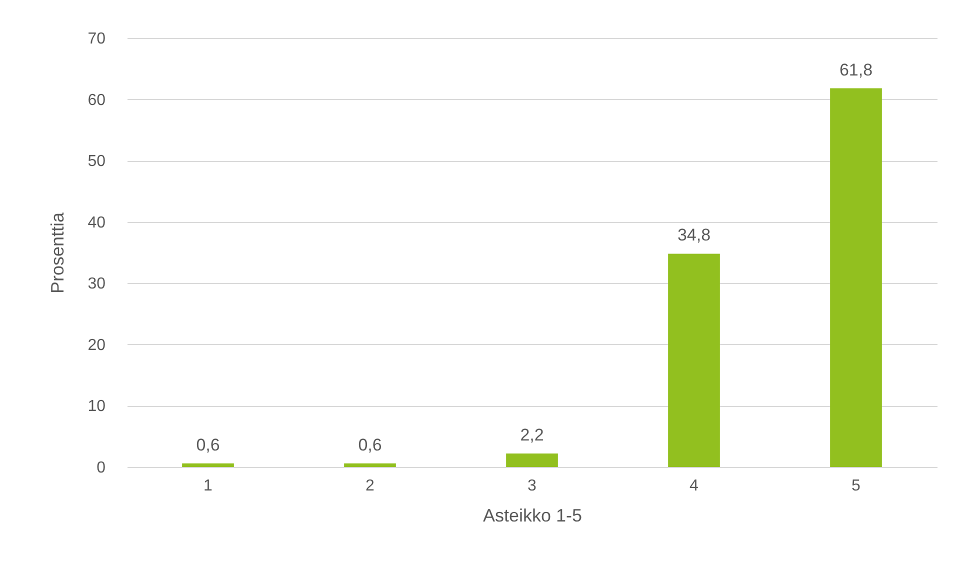 This screenshot has height=578, width=954. What do you see at coordinates (97, 161) in the screenshot?
I see `y-tick-label: 50` at bounding box center [97, 161].